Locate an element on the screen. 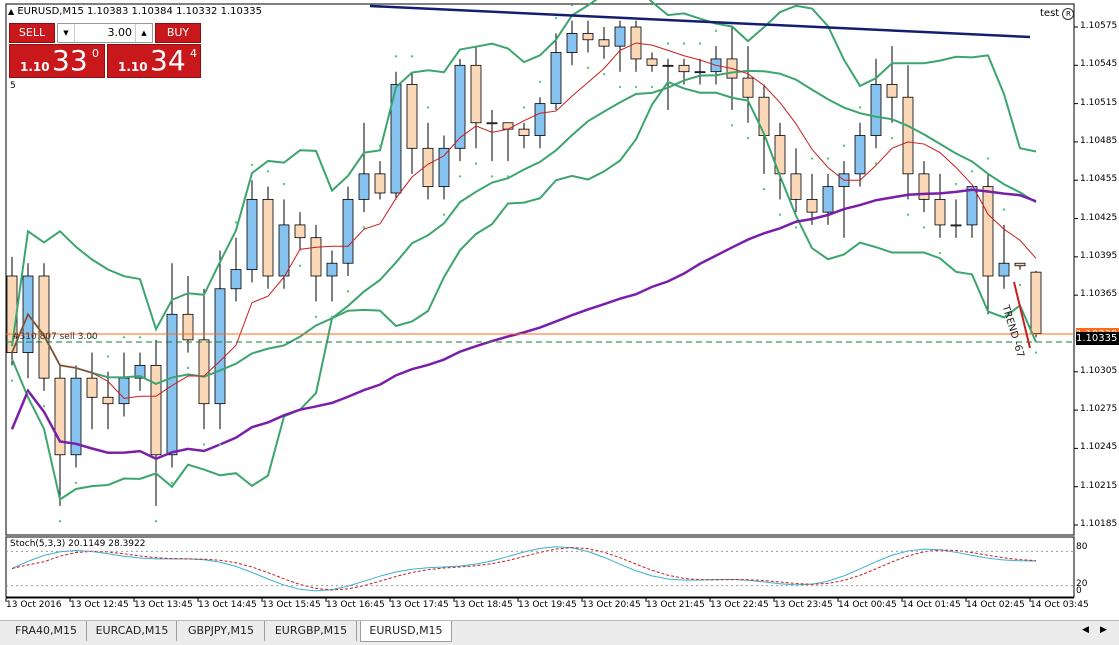 This screenshot has height=645, width=1119. time-tick-label: 13 Oct 13:45 is located at coordinates (163, 605).